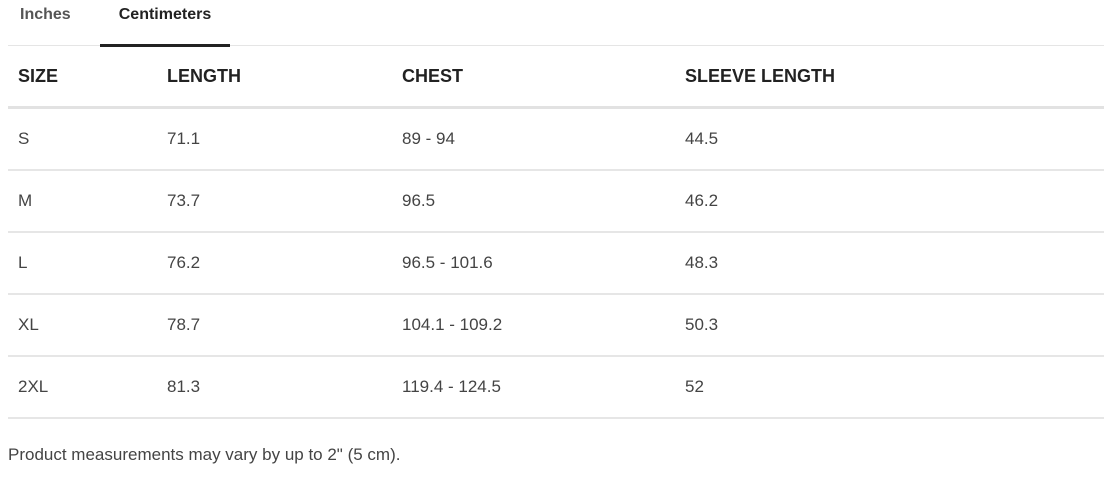  I want to click on header-sleeve-length: SLEEVE LENGTH, so click(894, 77).